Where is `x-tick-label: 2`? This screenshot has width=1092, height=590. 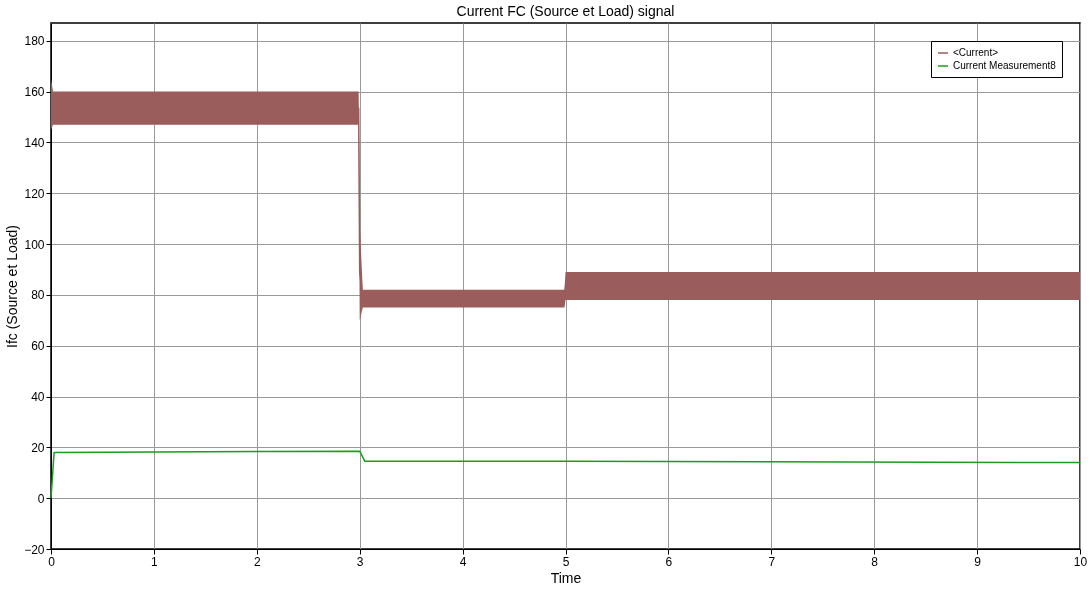
x-tick-label: 2 is located at coordinates (257, 561).